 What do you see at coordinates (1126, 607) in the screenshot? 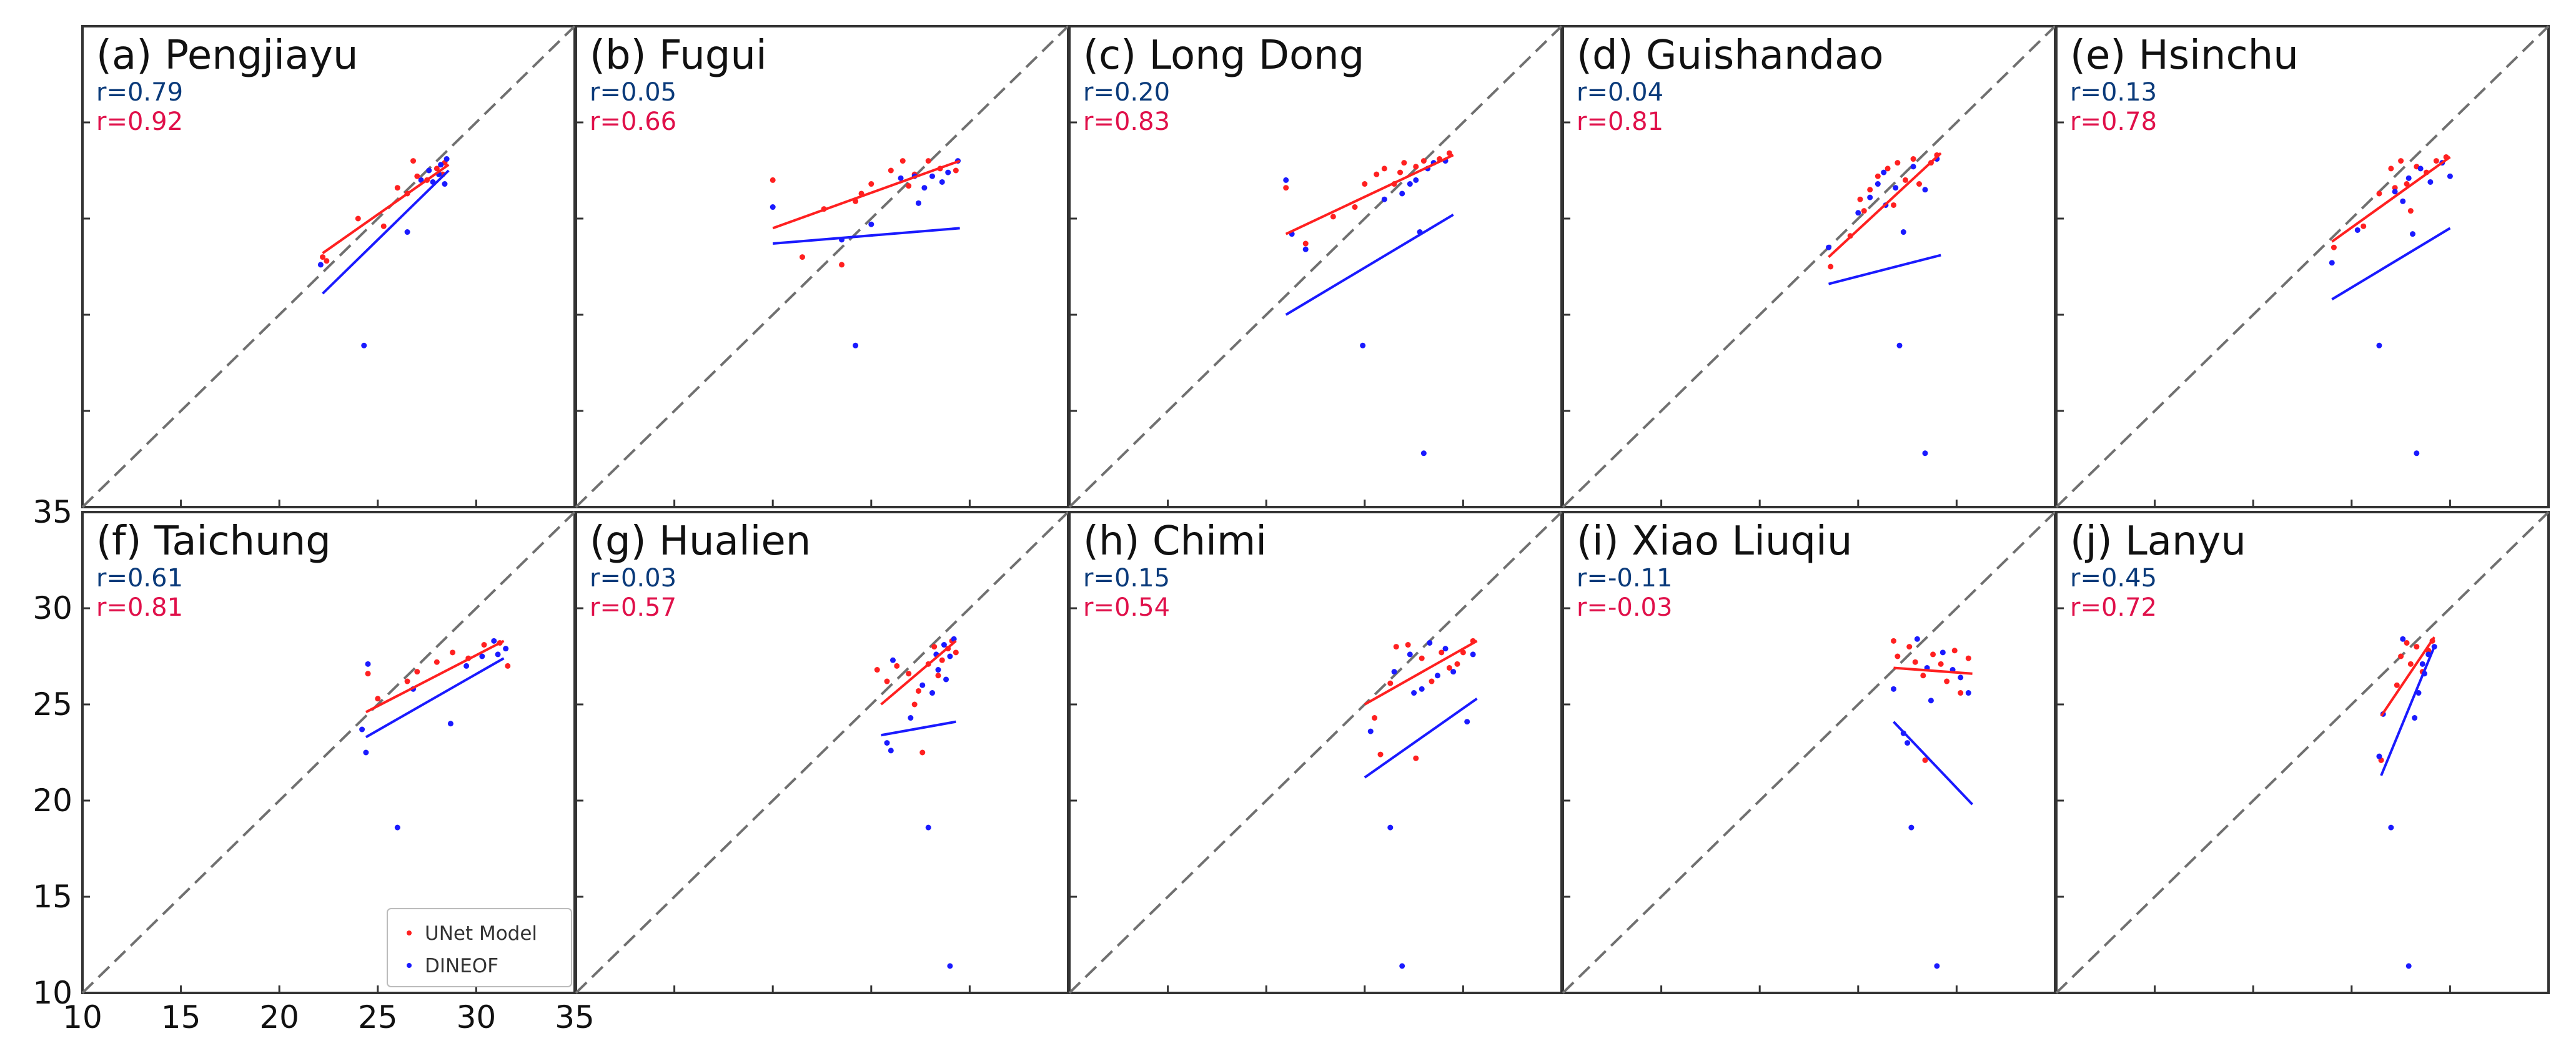
I see `unet-correlation-label: r=0.54` at bounding box center [1126, 607].